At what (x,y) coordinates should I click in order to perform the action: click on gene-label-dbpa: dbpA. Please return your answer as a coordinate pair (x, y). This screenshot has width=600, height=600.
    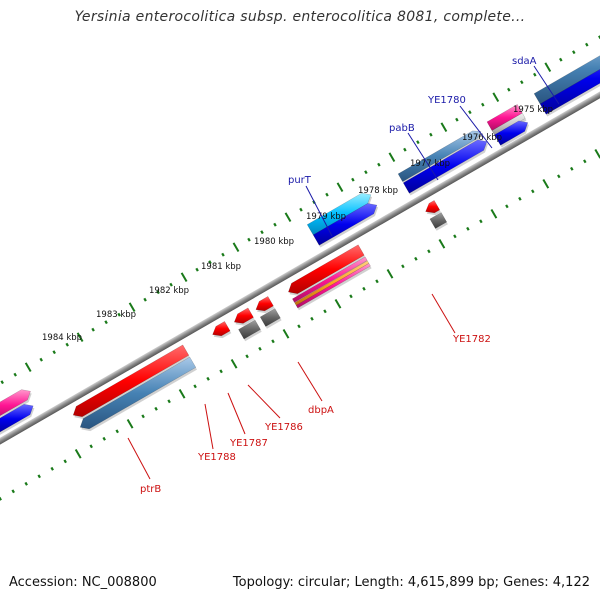
    Looking at the image, I should click on (321, 410).